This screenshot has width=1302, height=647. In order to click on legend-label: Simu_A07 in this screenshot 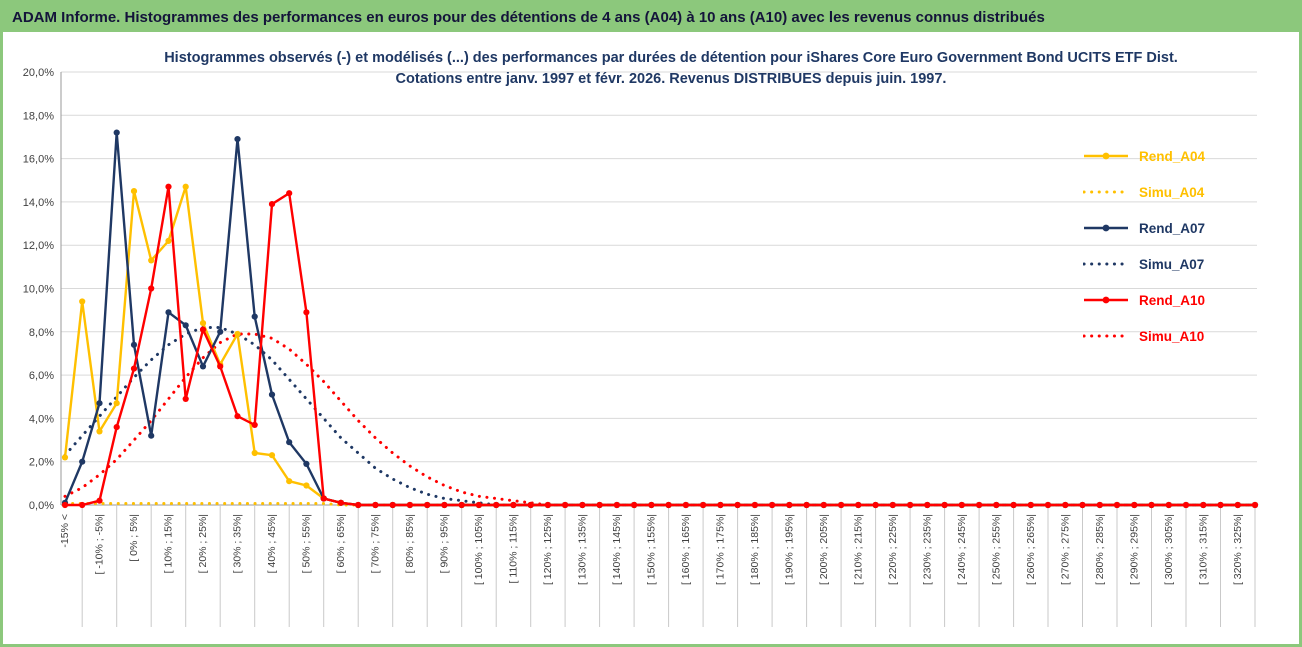, I will do `click(1172, 264)`.